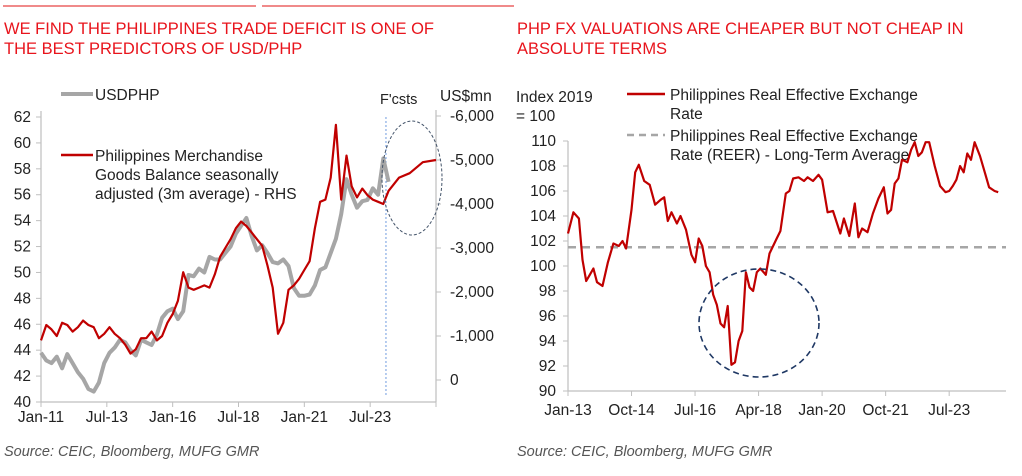 This screenshot has width=1022, height=476. What do you see at coordinates (472, 160) in the screenshot?
I see `right-y-tick-label: -5,000` at bounding box center [472, 160].